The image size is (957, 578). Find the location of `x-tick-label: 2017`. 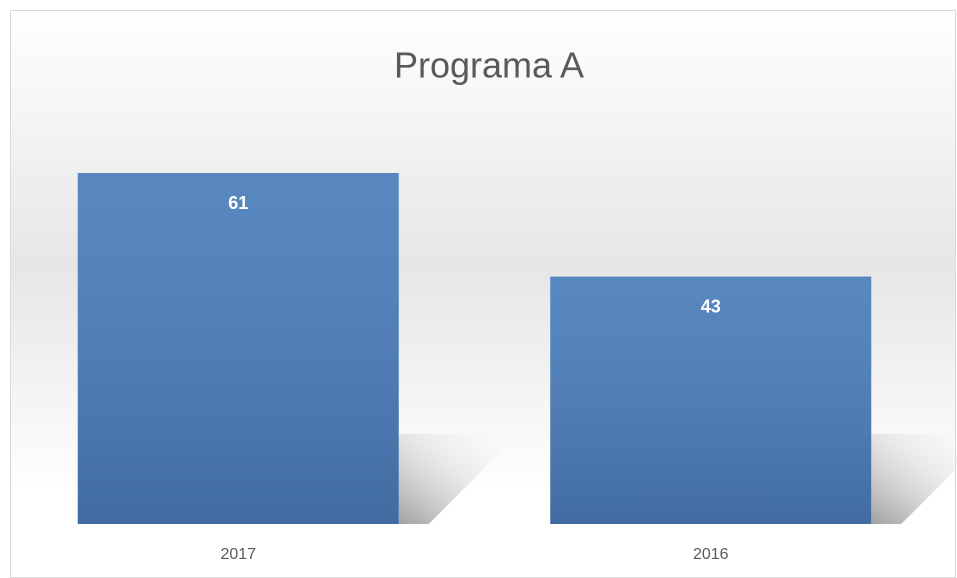

x-tick-label: 2017 is located at coordinates (238, 554).